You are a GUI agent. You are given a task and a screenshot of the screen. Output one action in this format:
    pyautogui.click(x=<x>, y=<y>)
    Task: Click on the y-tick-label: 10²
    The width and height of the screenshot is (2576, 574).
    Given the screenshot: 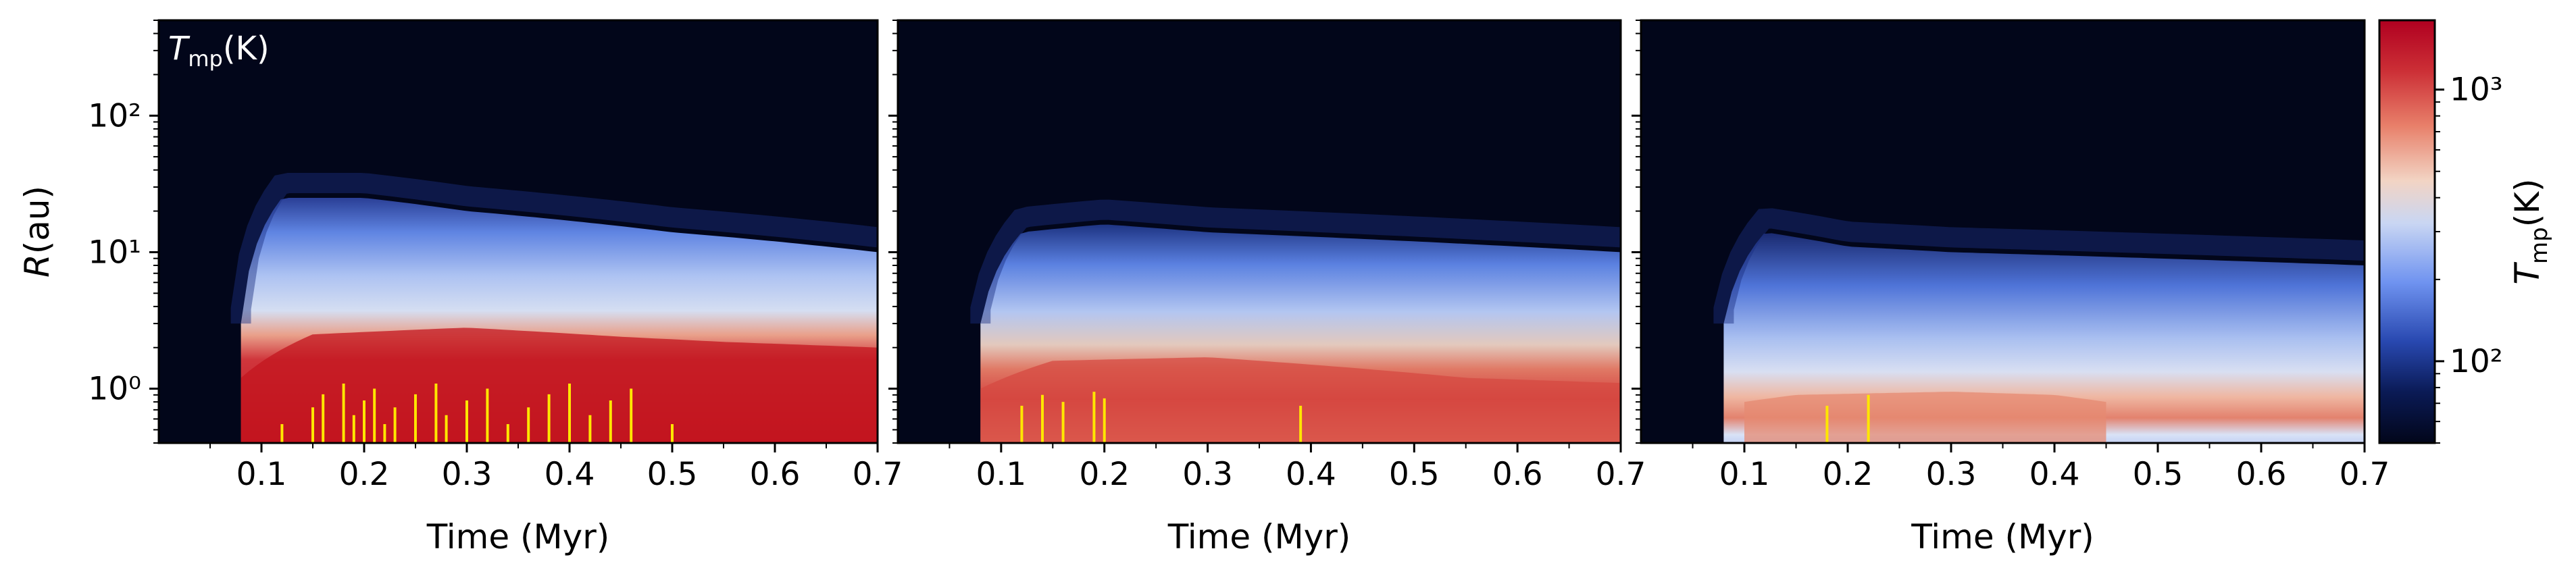 What is the action you would take?
    pyautogui.click(x=114, y=115)
    